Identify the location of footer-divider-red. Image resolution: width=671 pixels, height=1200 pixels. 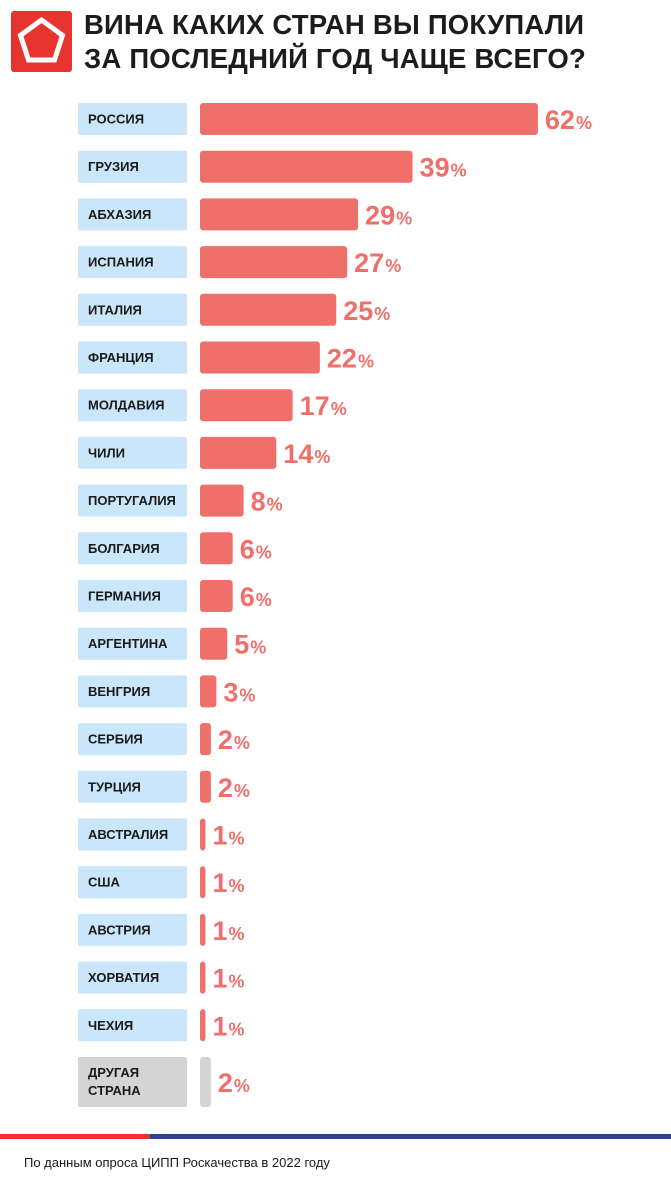
(75, 1136).